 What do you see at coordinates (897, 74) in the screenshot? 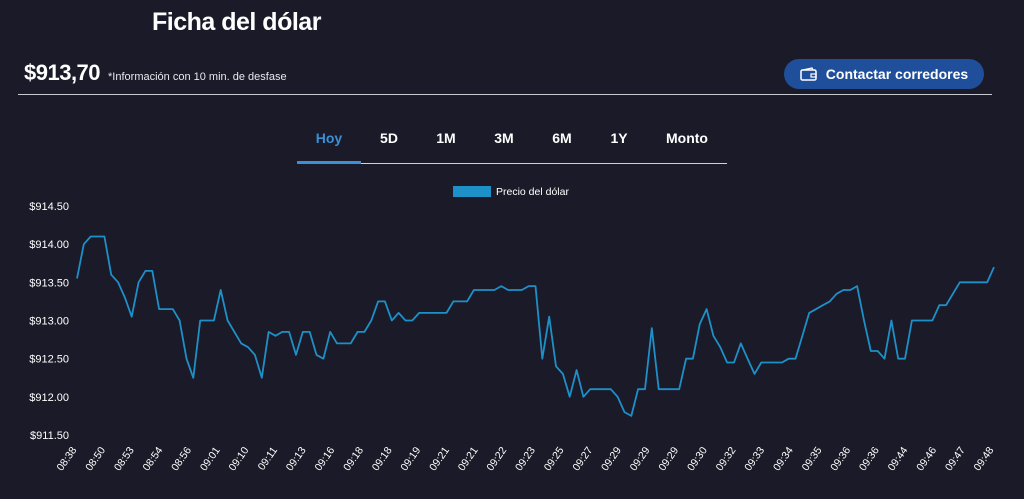
I see `contact-brokers-label: Contactar corredores` at bounding box center [897, 74].